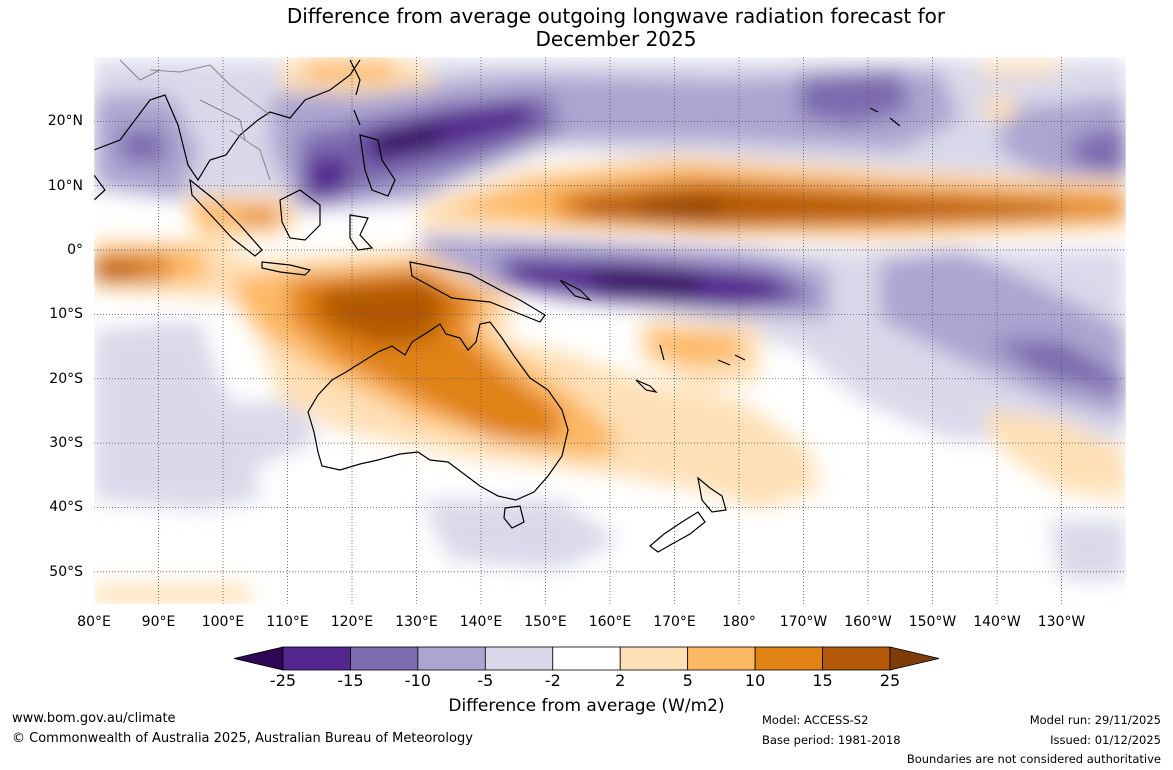  I want to click on coastline-asia-mainland, so click(227, 120).